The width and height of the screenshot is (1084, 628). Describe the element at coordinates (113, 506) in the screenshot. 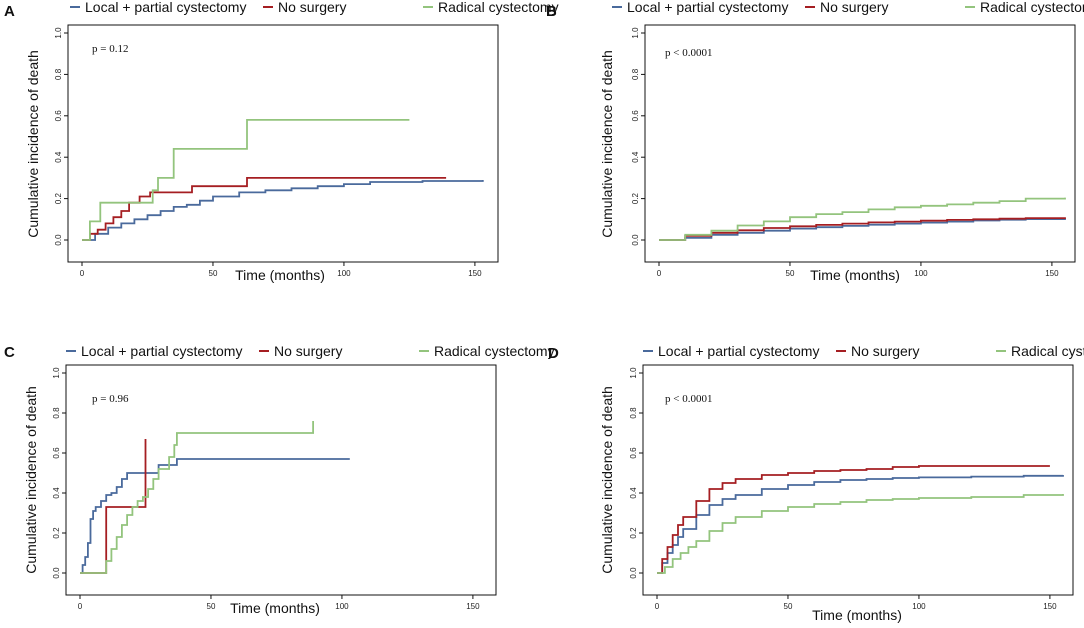

I see `series-line-none-c` at that location.